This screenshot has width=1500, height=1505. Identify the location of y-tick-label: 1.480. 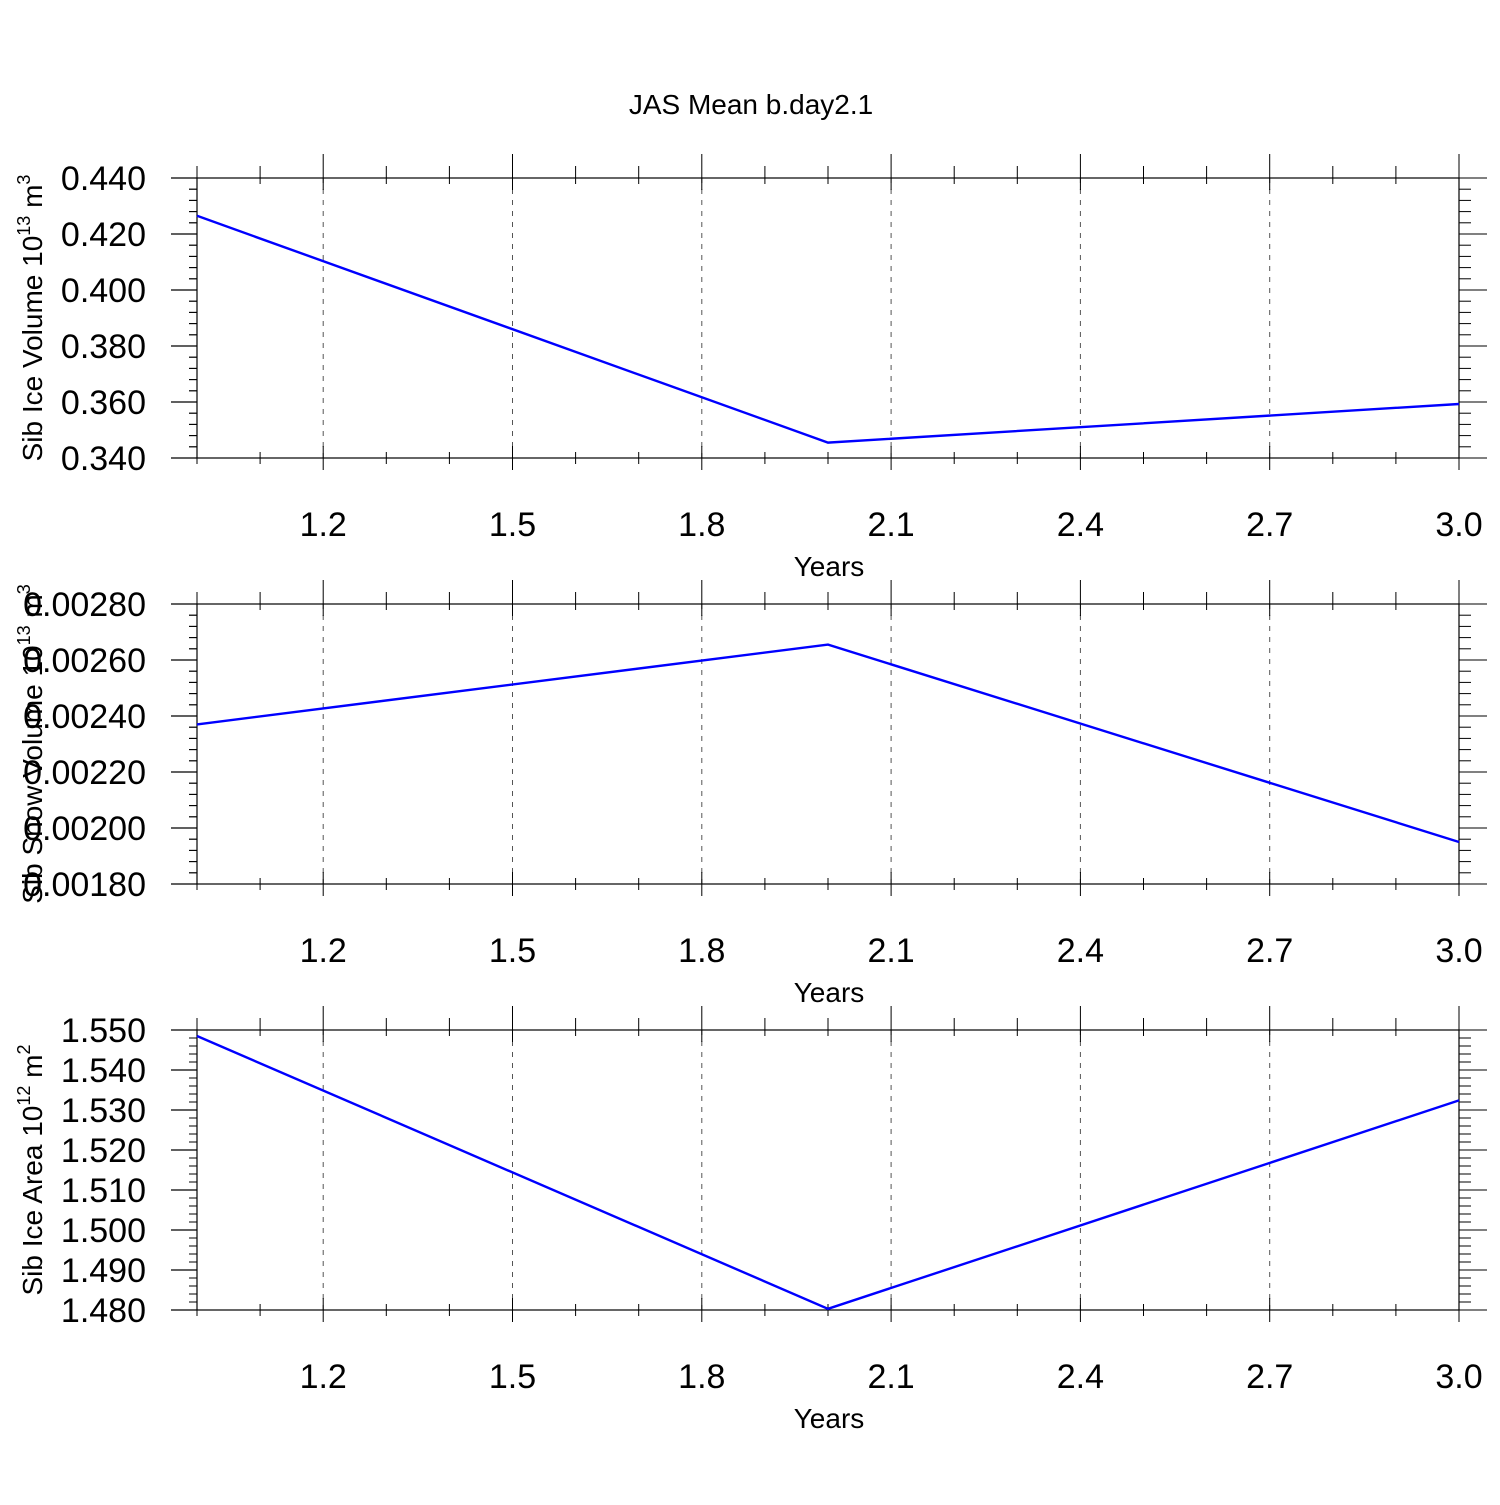
(103, 1311).